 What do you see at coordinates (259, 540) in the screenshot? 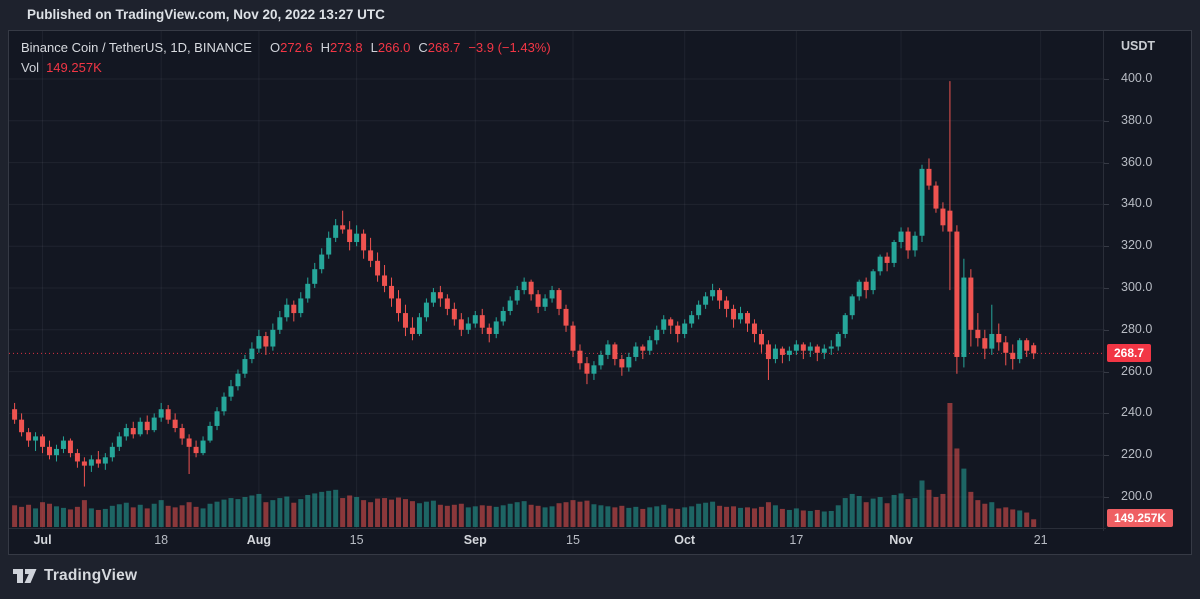
I see `time-tick-label: Aug` at bounding box center [259, 540].